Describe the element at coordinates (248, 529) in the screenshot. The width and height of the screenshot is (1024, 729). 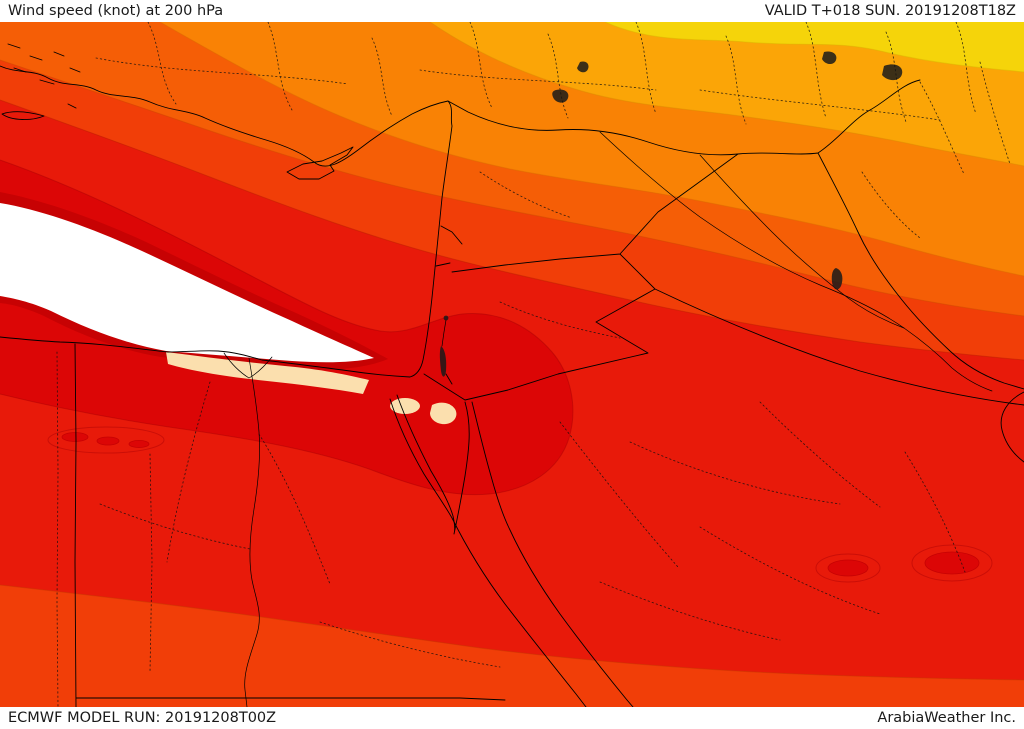
I see `nile-river` at that location.